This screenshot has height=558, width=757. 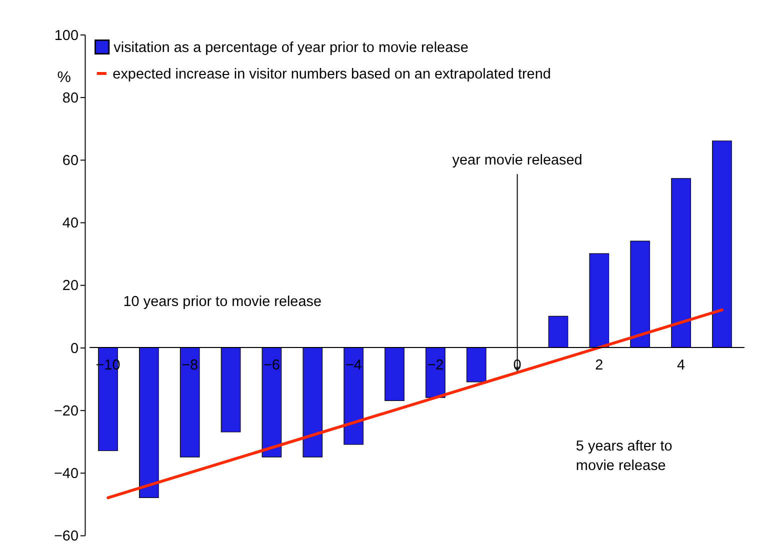 I want to click on y-tick-label: 40, so click(x=70, y=224).